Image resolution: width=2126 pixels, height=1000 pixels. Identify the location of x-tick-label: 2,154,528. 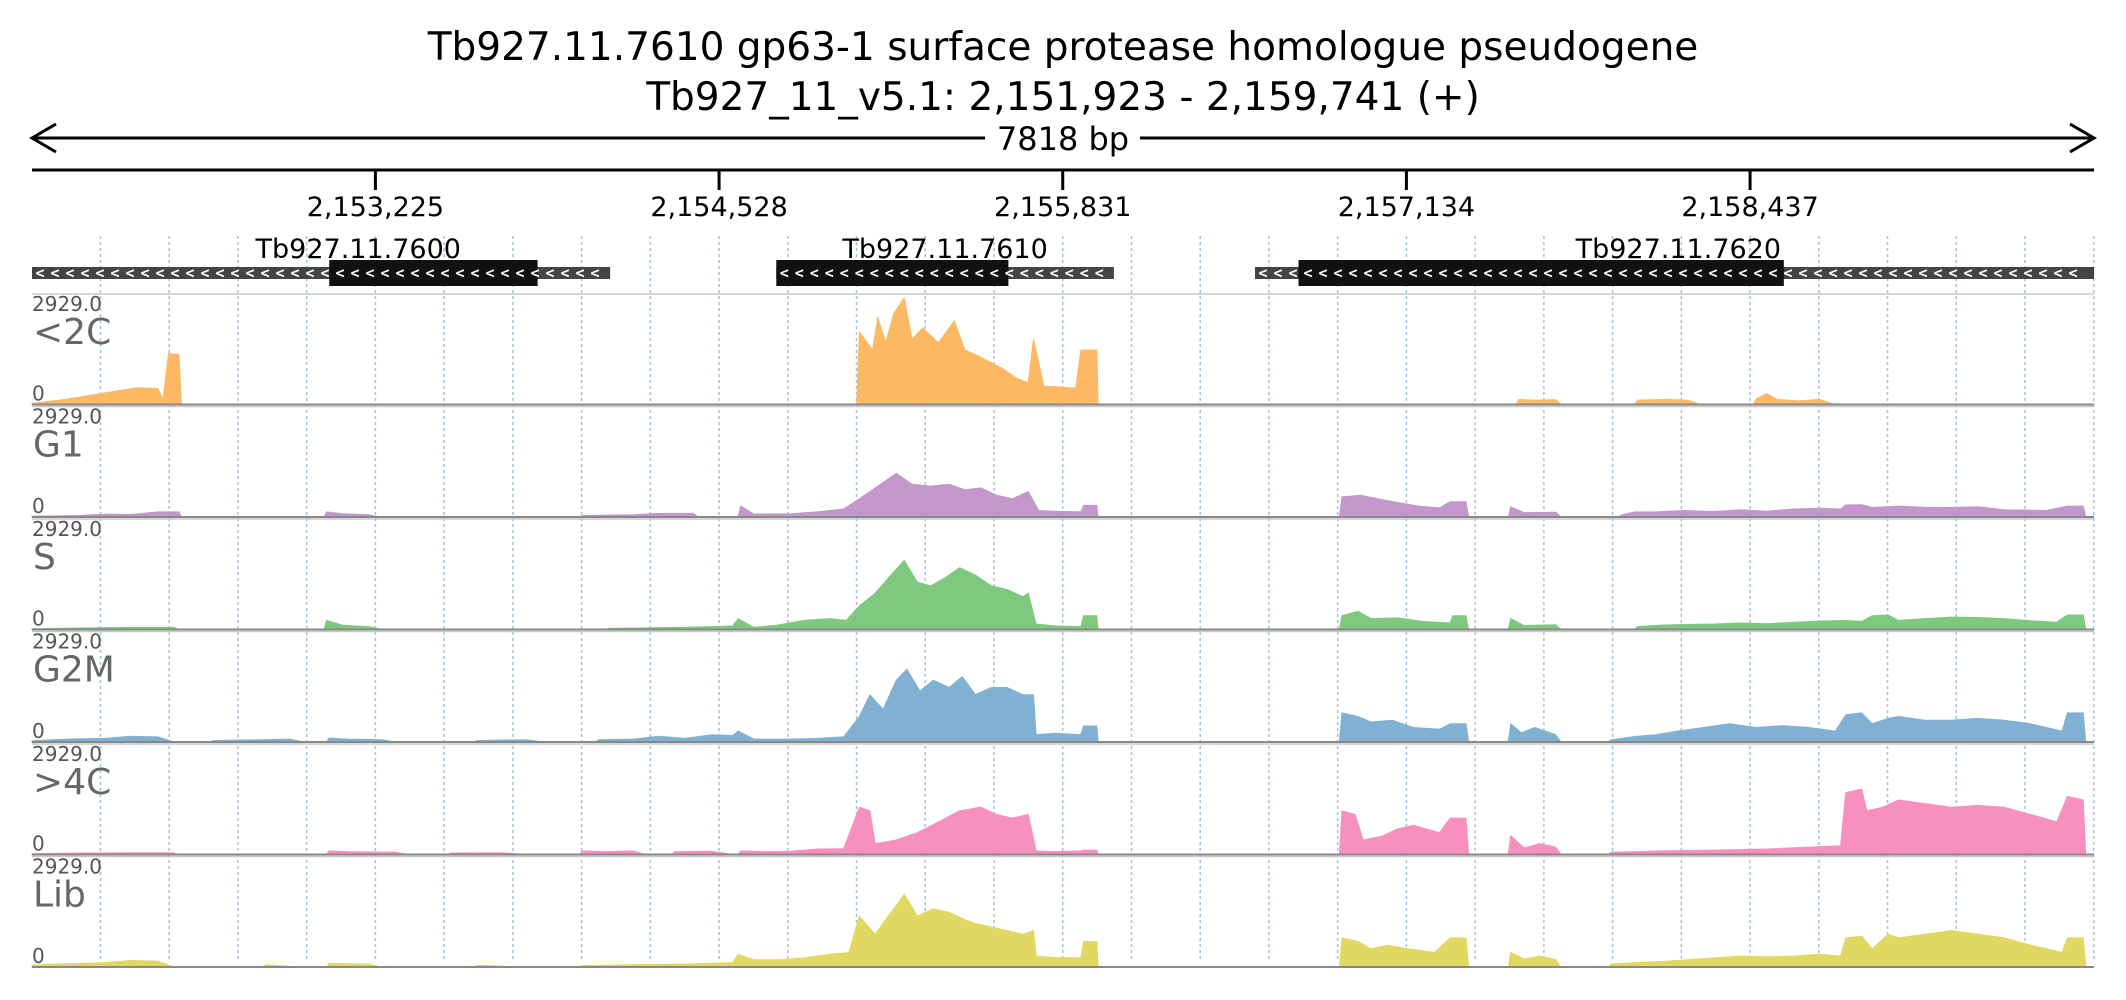
(718, 207).